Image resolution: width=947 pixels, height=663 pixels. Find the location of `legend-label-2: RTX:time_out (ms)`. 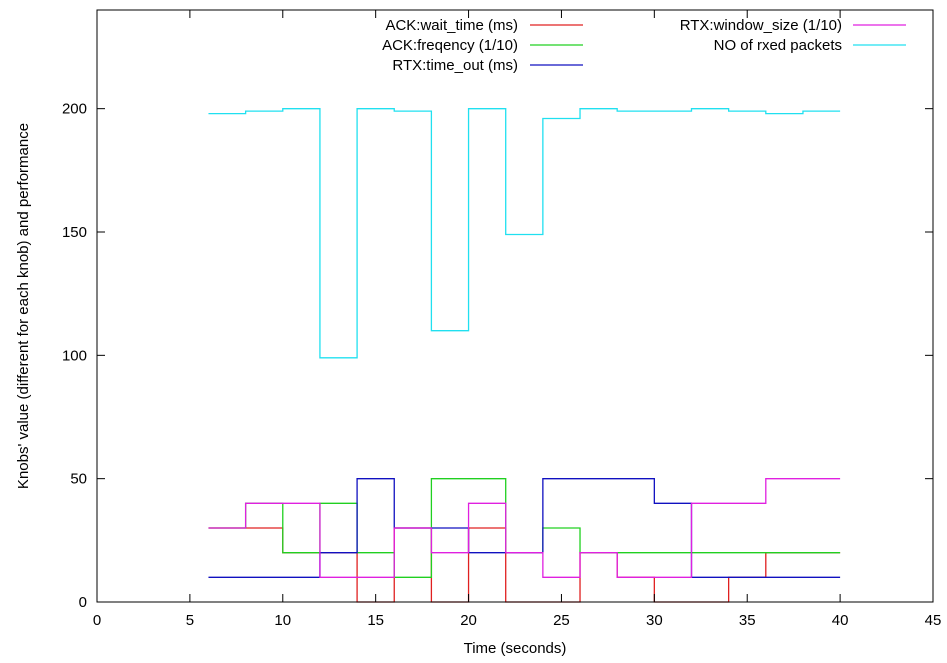

legend-label-2: RTX:time_out (ms) is located at coordinates (455, 65).